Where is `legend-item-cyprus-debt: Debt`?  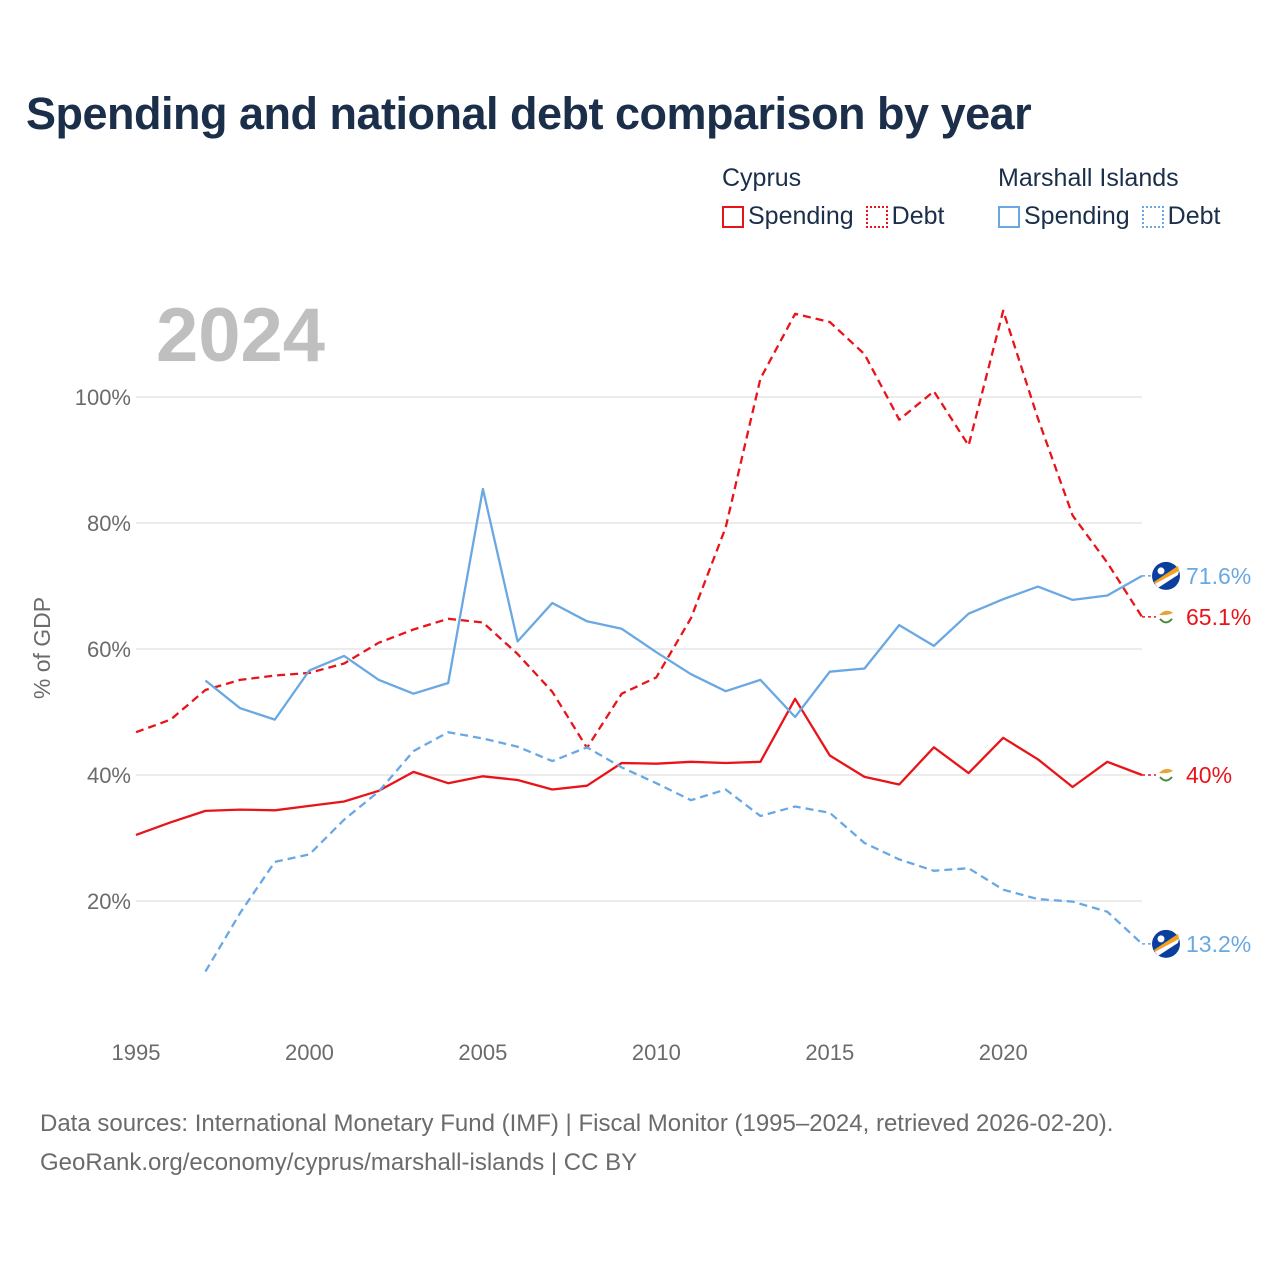
legend-item-cyprus-debt: Debt is located at coordinates (905, 216).